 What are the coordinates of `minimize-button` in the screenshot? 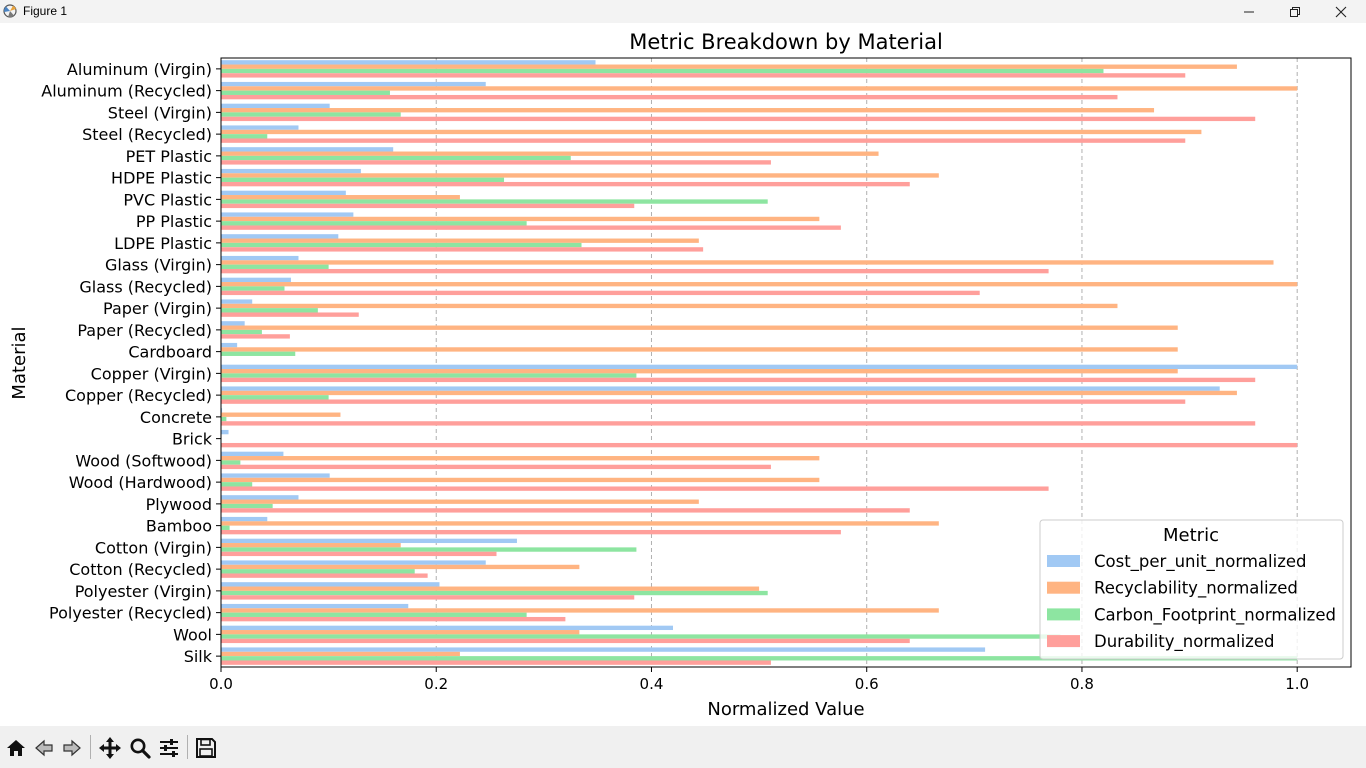 It's located at (1249, 11).